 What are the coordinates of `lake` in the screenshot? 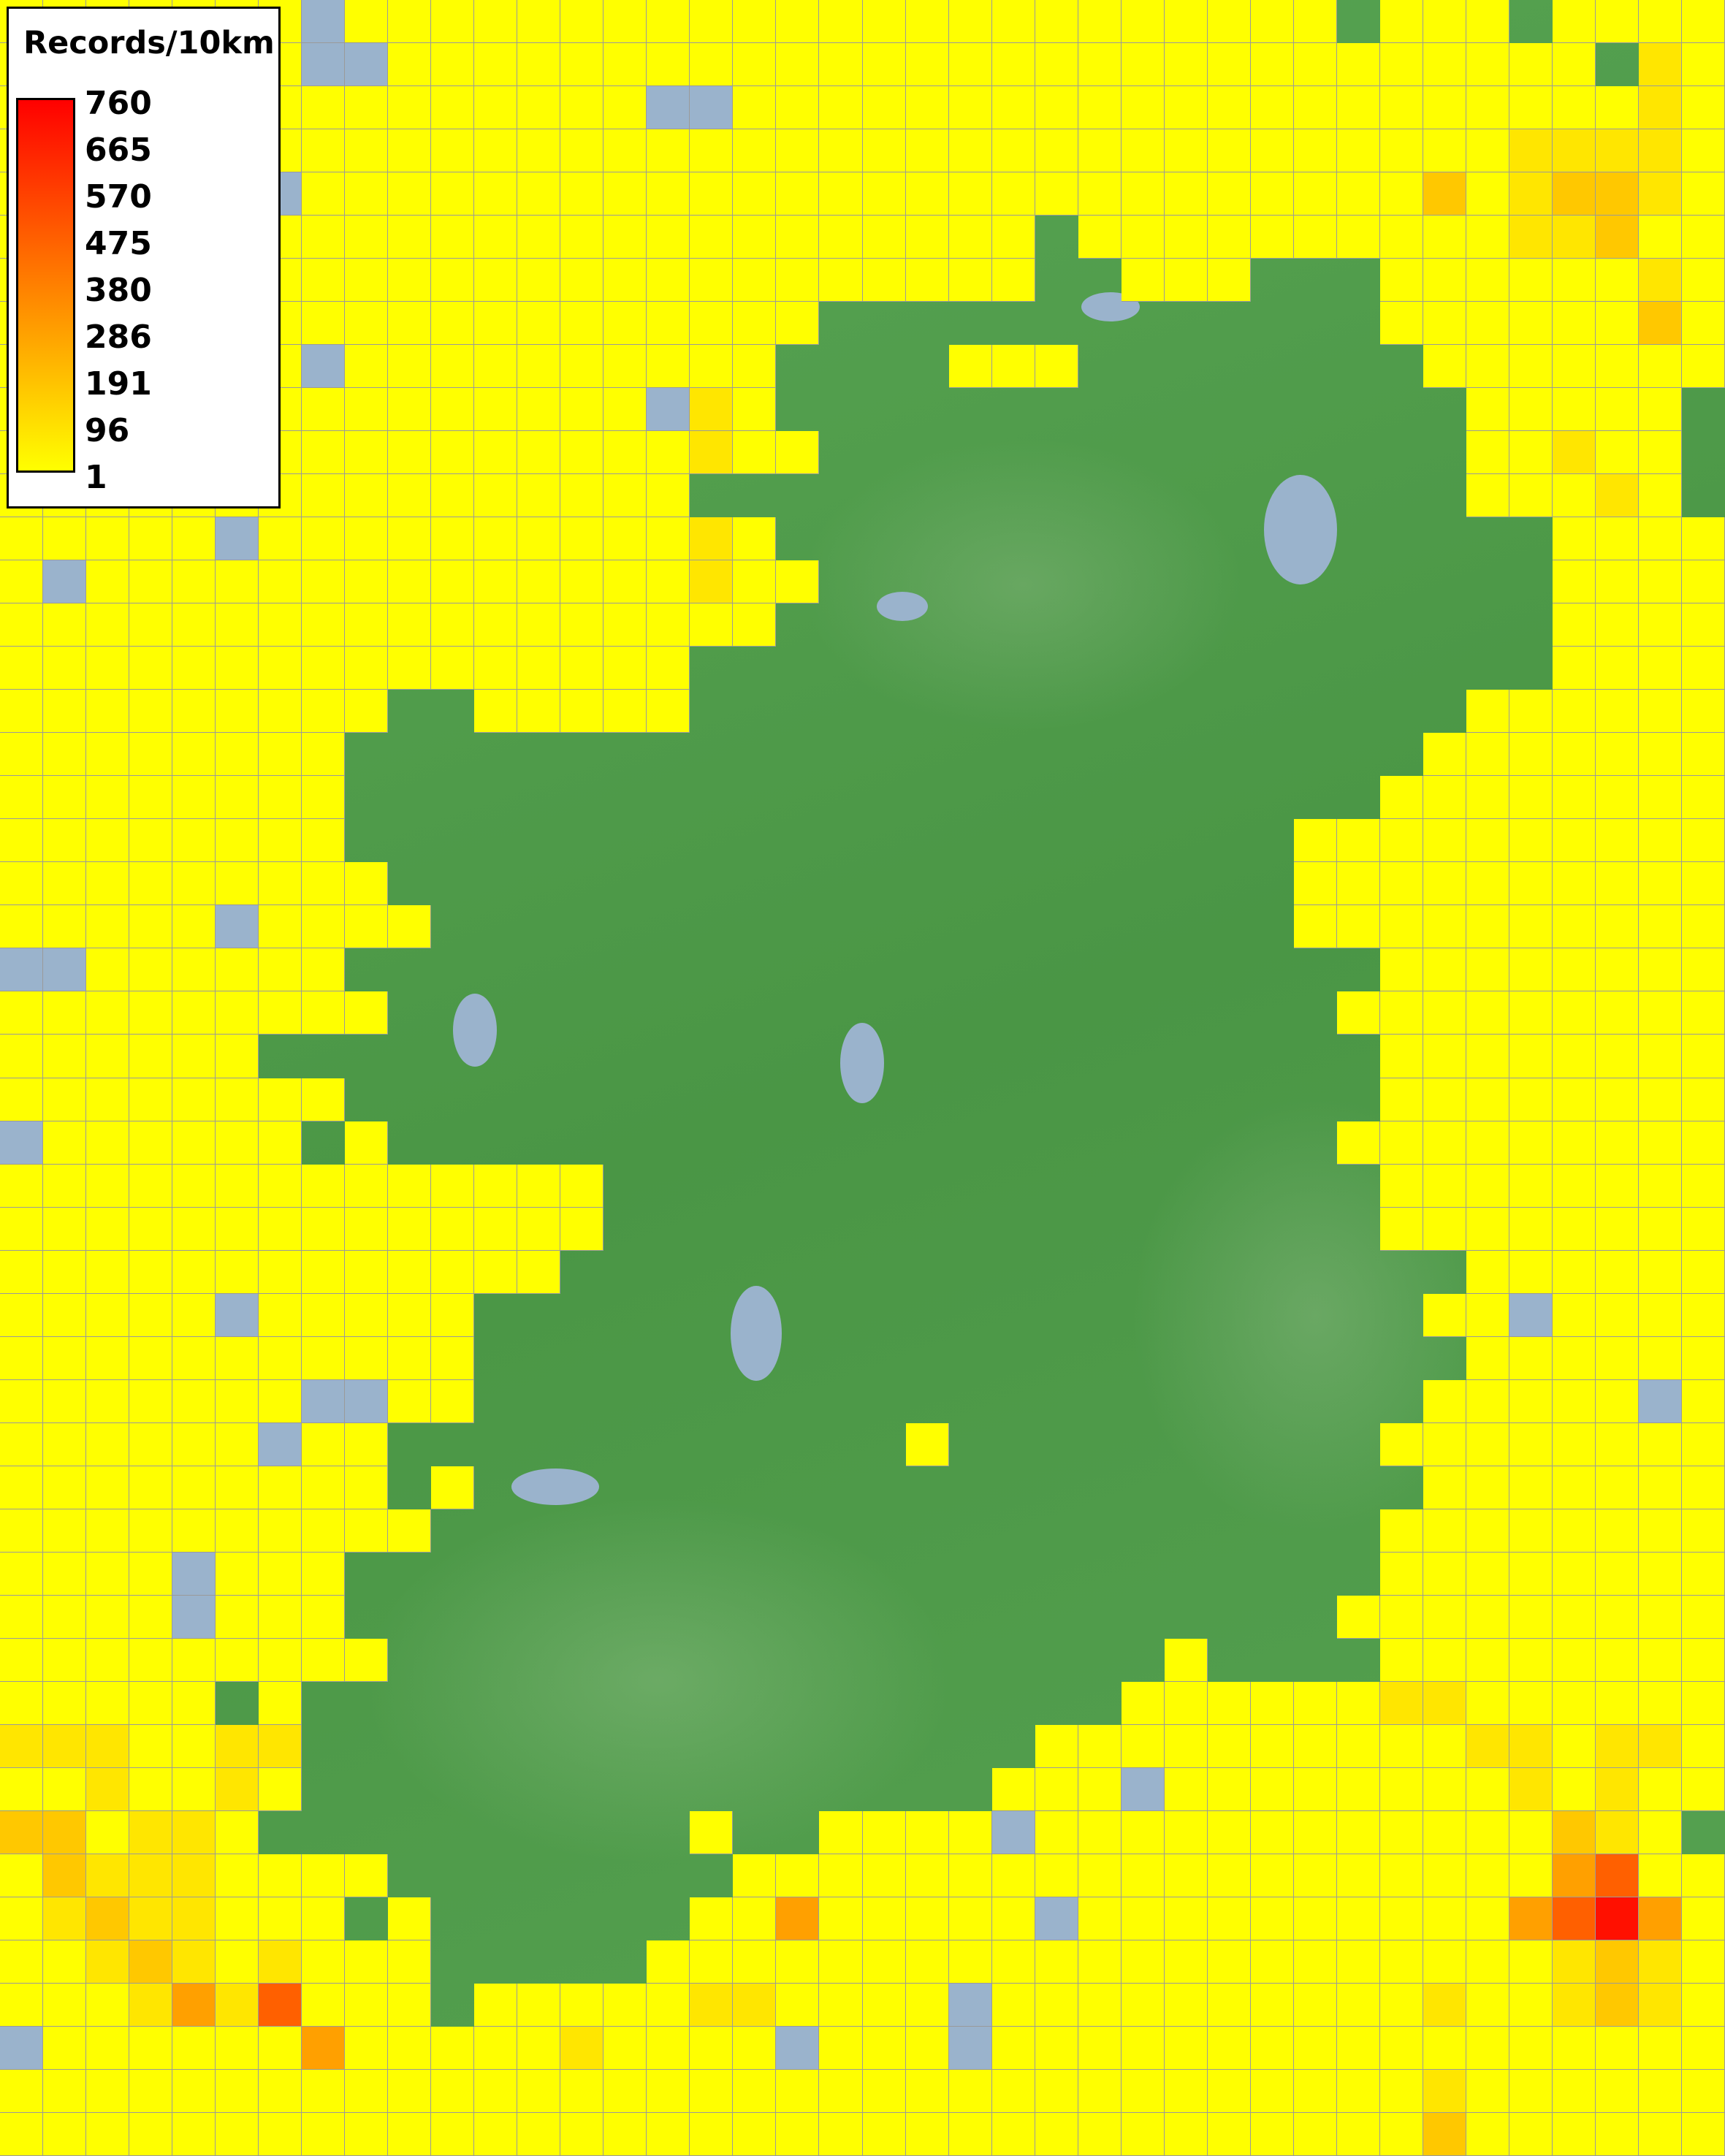 It's located at (475, 1030).